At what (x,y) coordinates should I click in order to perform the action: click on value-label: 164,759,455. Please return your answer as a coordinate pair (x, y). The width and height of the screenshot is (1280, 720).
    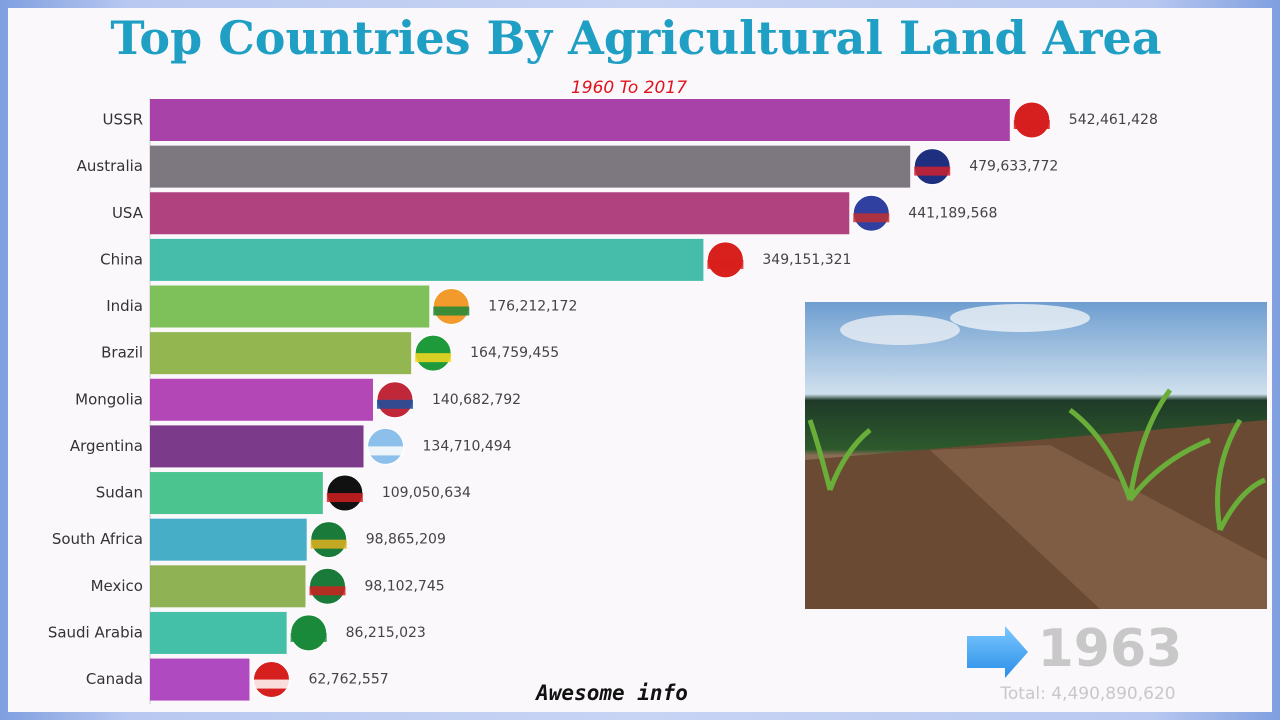
    Looking at the image, I should click on (514, 353).